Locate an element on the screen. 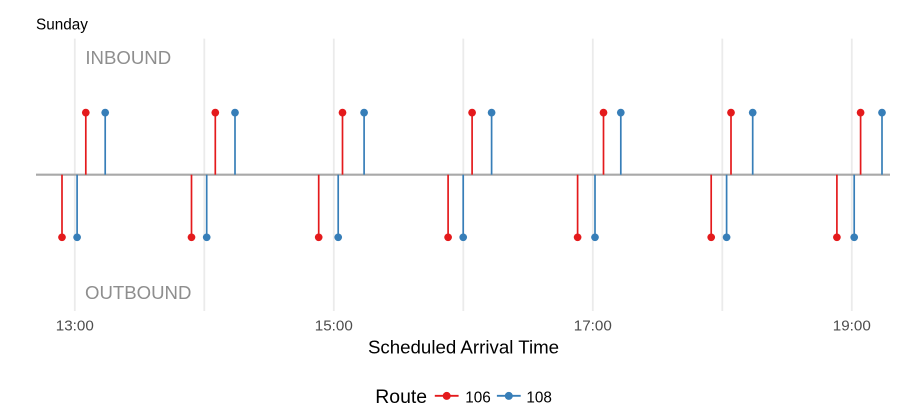 The width and height of the screenshot is (900, 414). svg-text: 17:00 is located at coordinates (593, 325).